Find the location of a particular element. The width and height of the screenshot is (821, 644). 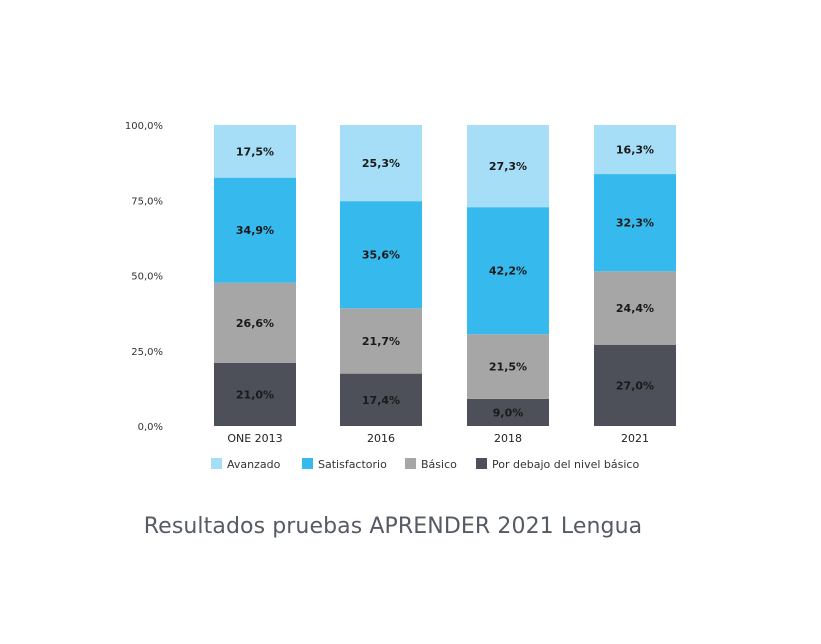

y-tick-label: 75,0% is located at coordinates (147, 201).